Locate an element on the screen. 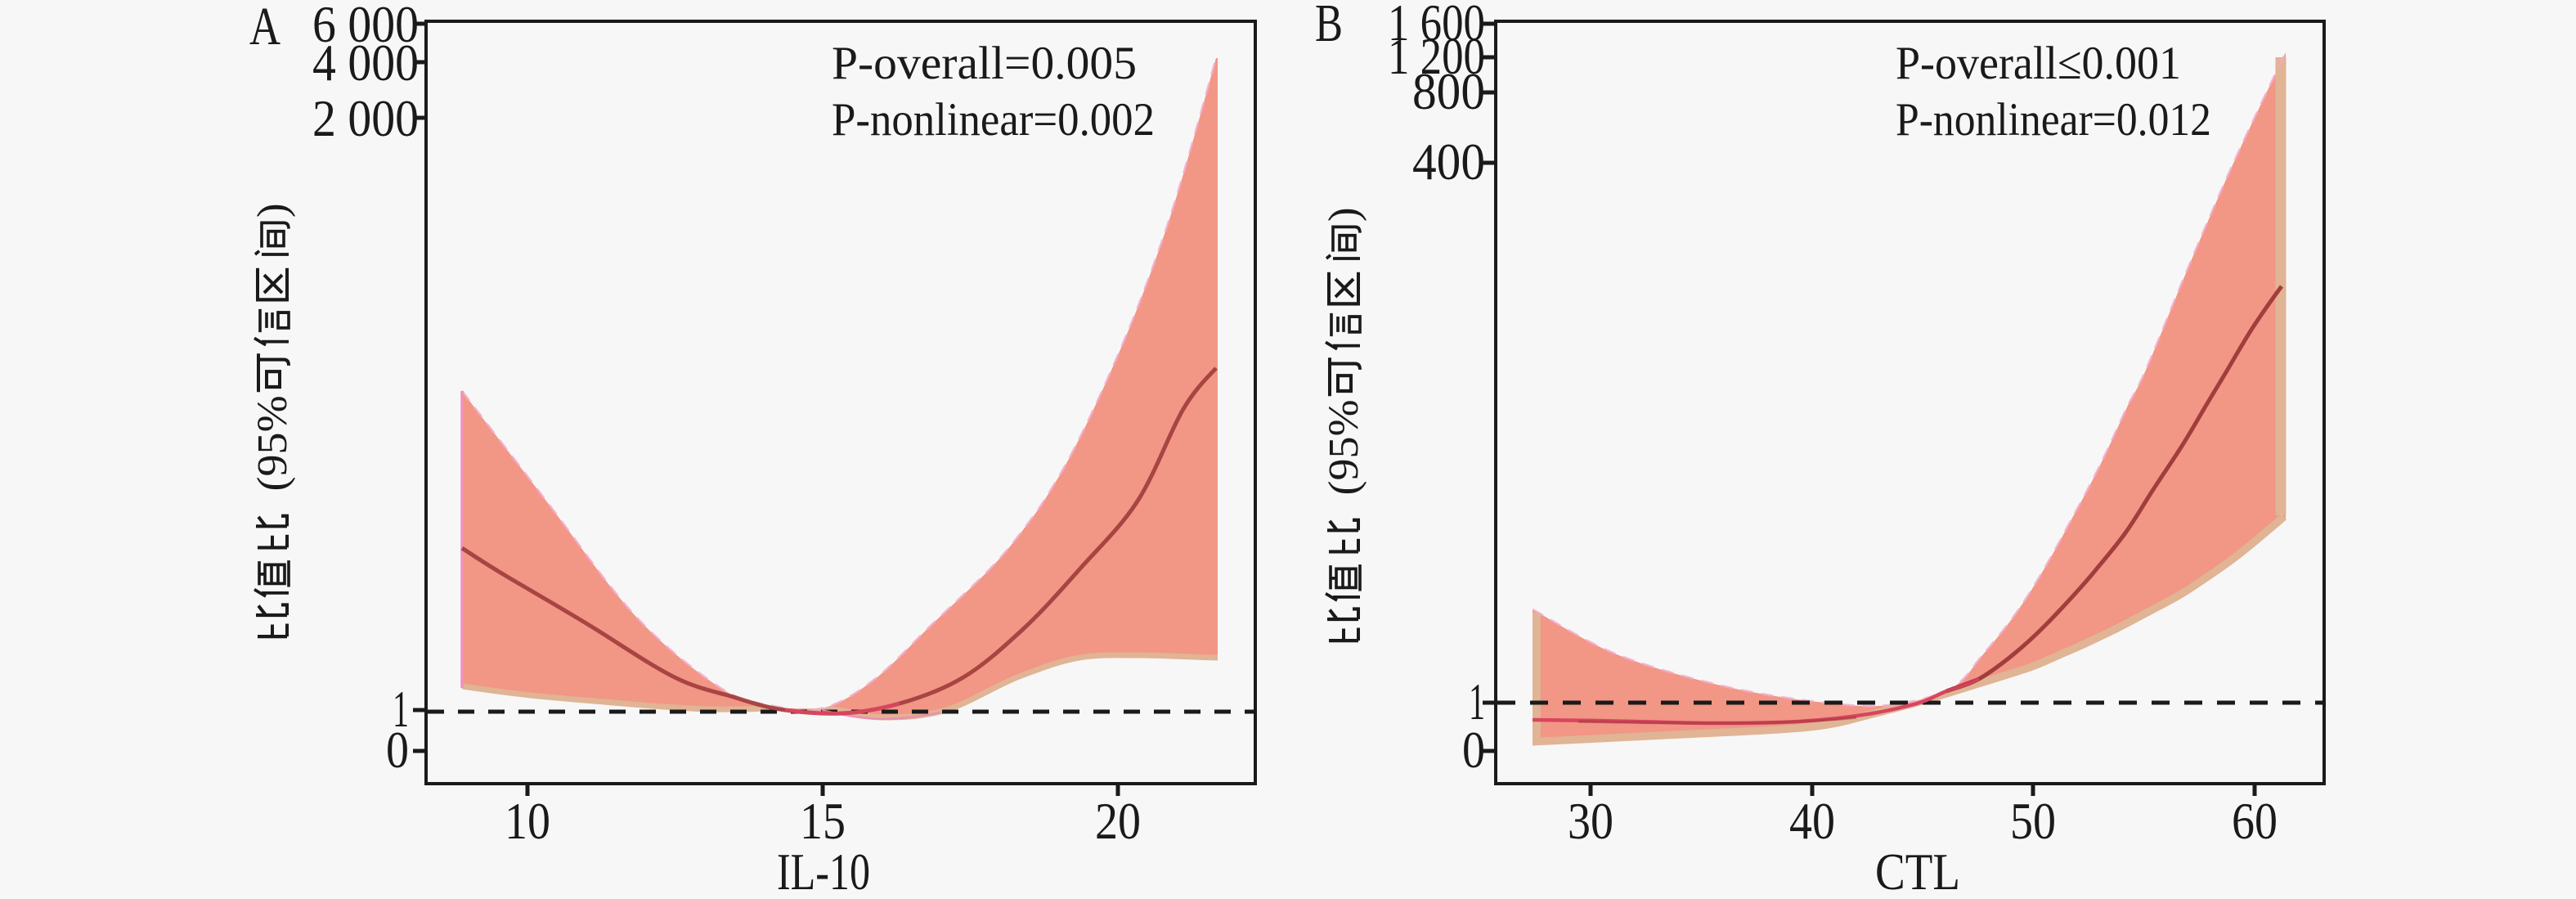 This screenshot has width=2576, height=899. svg-text: P-overall=0.005 is located at coordinates (985, 63).